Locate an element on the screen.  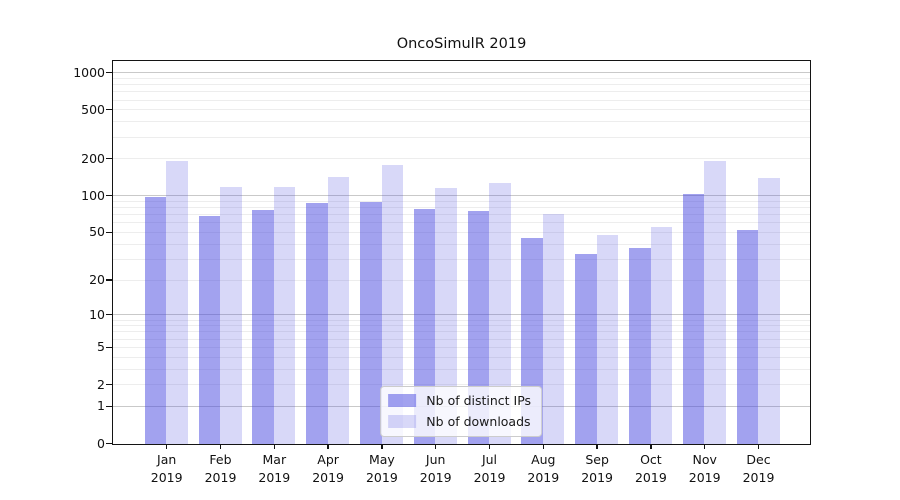
y-tick-label: 10 is located at coordinates (97, 314).